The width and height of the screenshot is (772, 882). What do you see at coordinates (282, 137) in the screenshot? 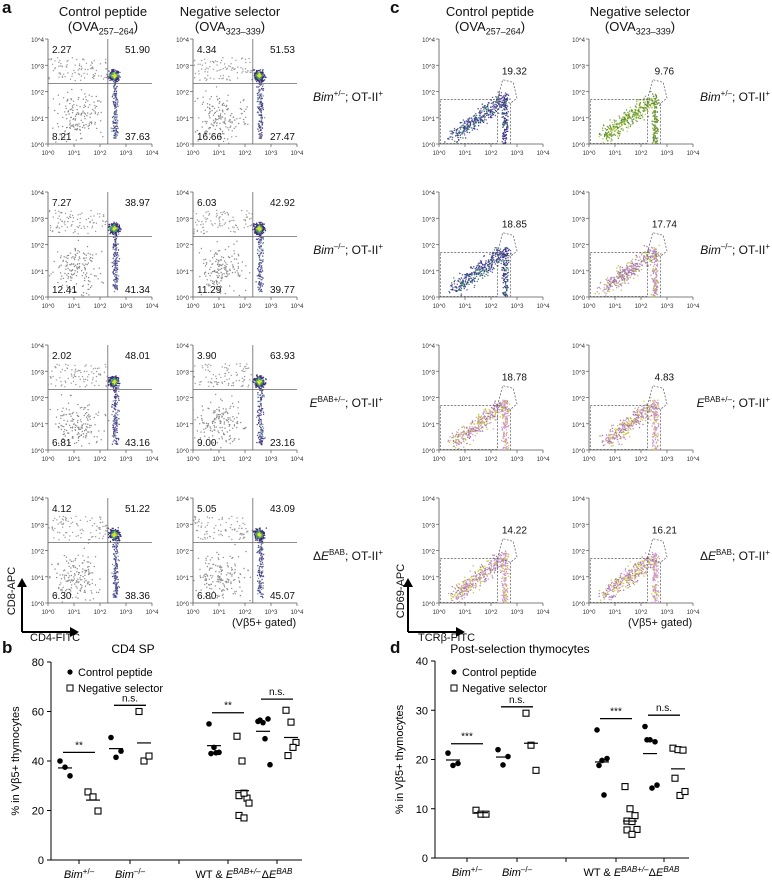
I see `quadrant-lower-right-value: 27.47` at bounding box center [282, 137].